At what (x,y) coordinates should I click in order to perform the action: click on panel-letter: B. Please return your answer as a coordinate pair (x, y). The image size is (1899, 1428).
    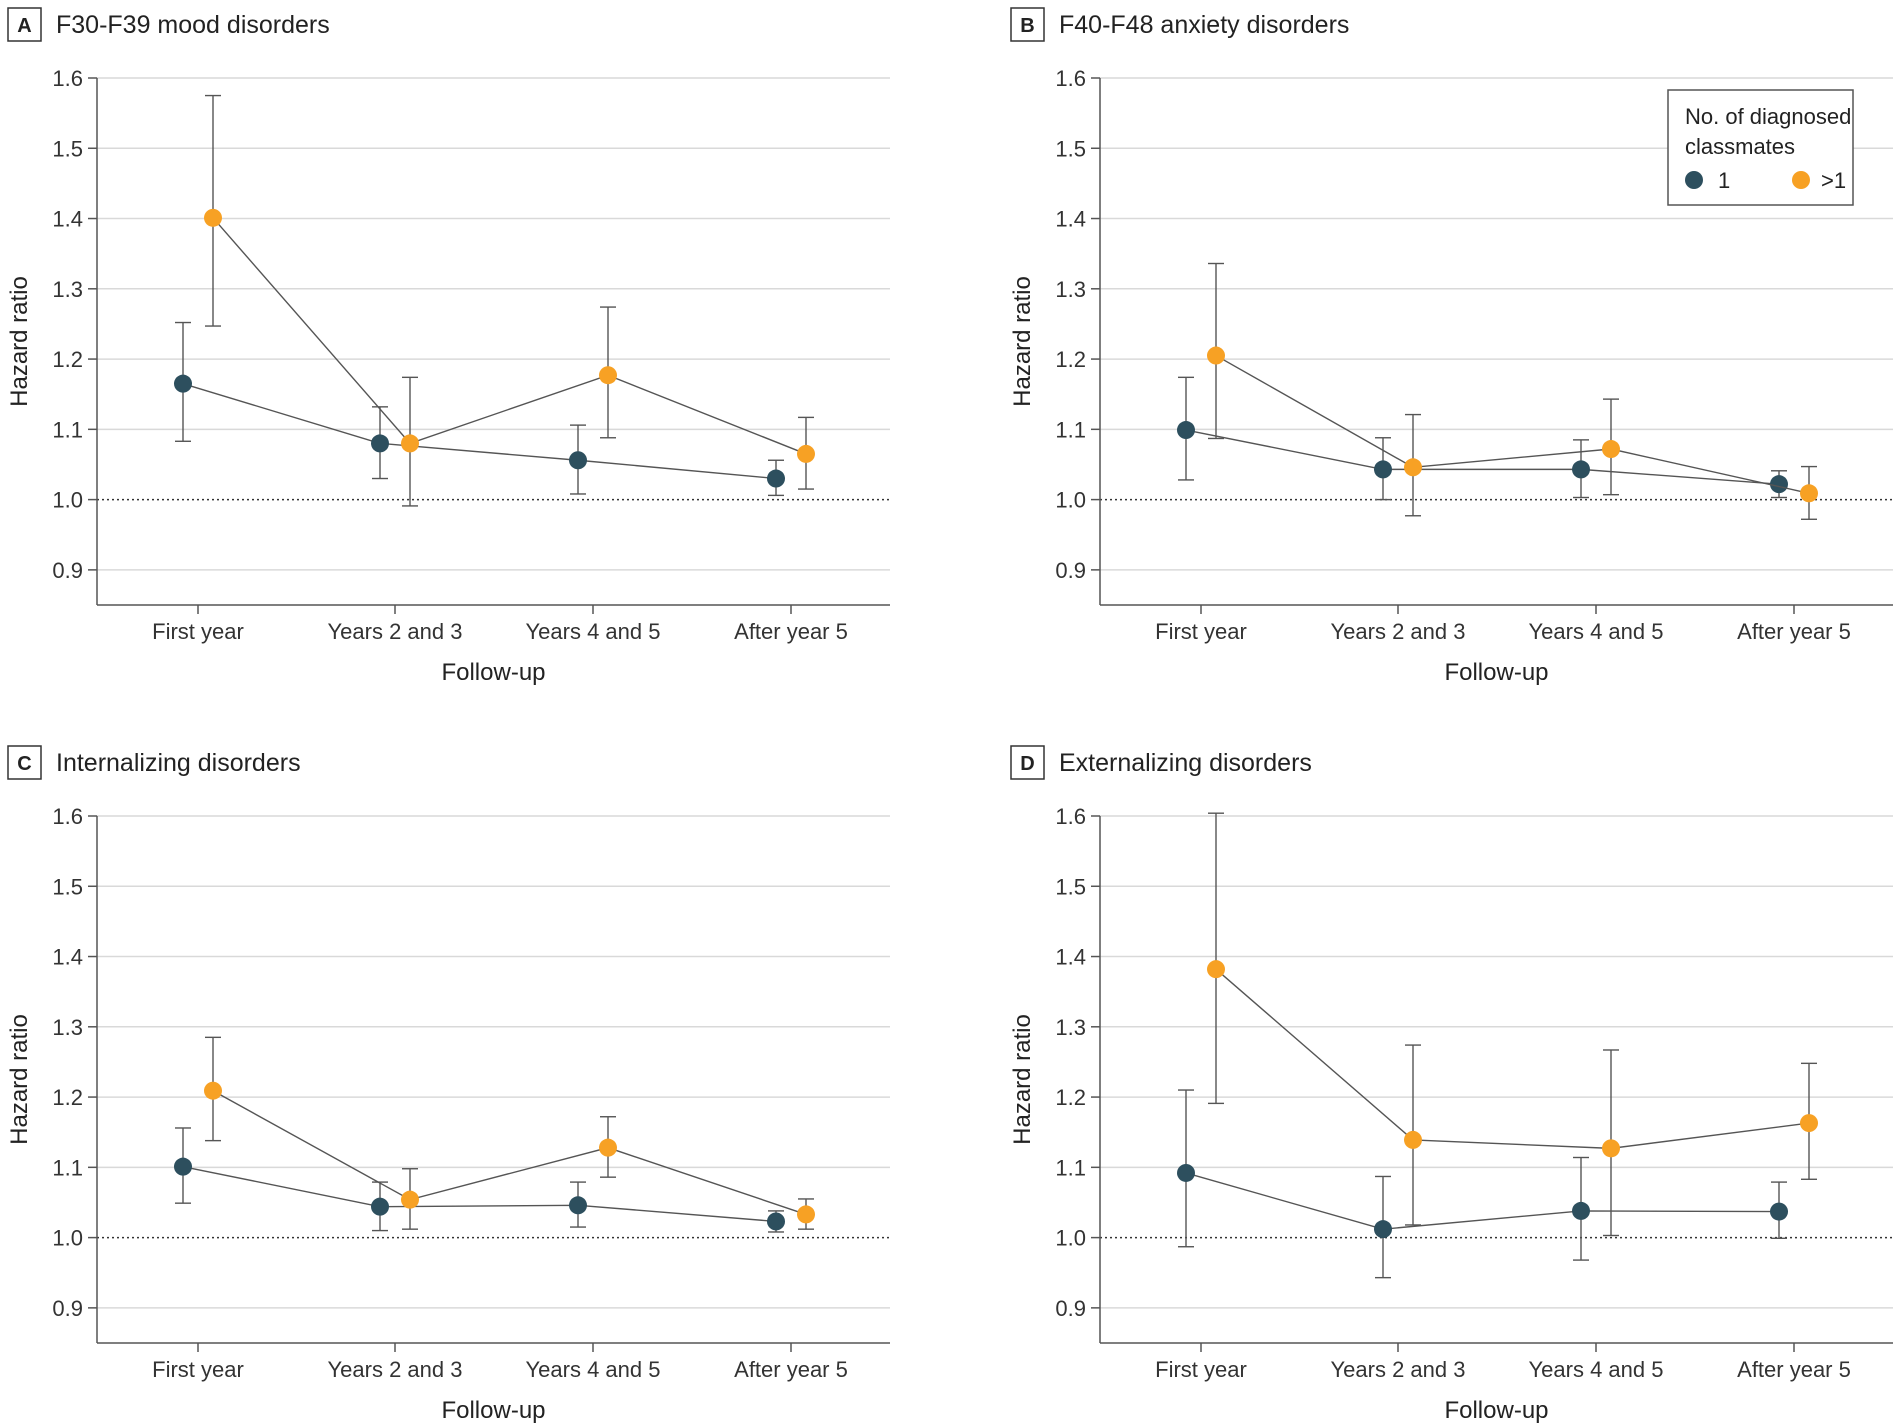
    Looking at the image, I should click on (1027, 26).